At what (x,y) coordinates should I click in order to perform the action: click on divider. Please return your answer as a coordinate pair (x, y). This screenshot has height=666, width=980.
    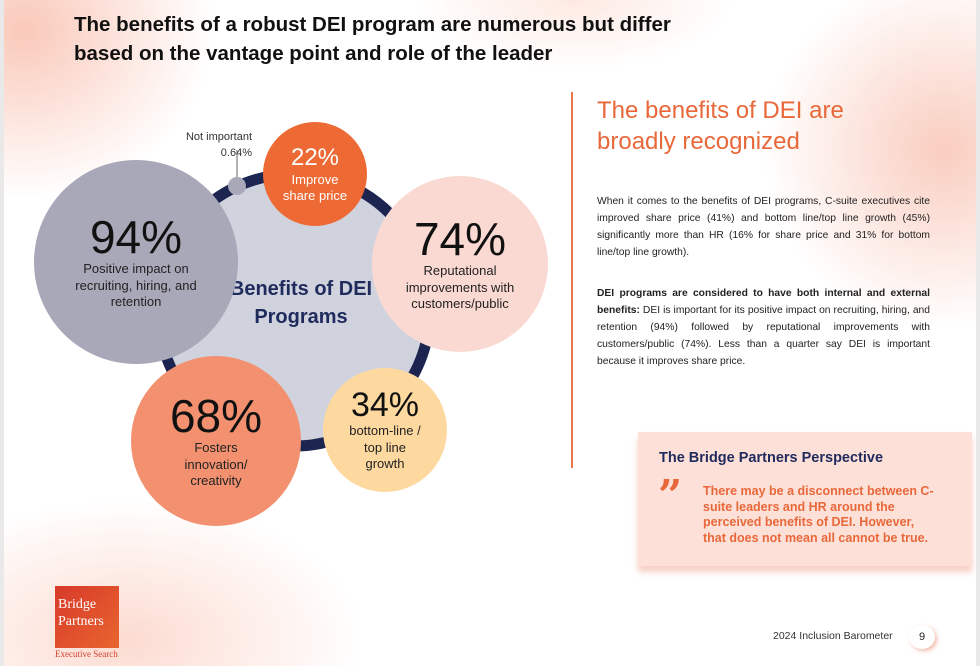
    Looking at the image, I should click on (572, 280).